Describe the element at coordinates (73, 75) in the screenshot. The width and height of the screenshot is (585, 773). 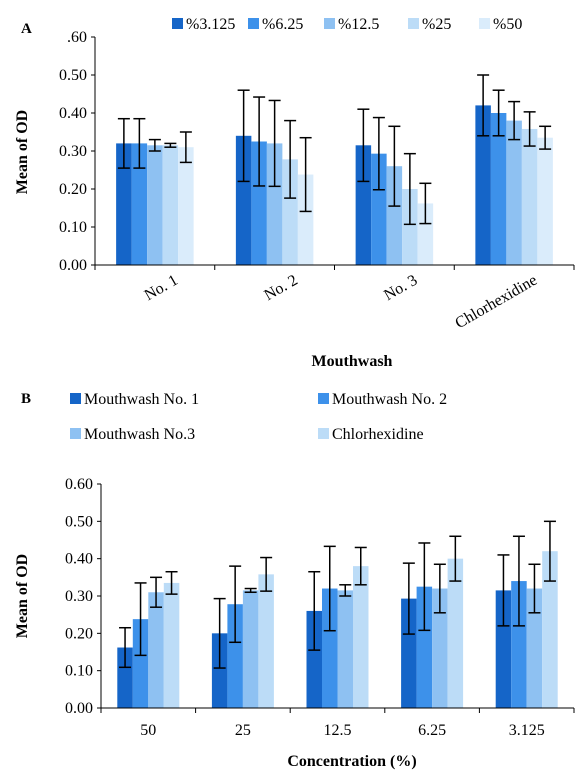
I see `y-tick-label: 0.50` at that location.